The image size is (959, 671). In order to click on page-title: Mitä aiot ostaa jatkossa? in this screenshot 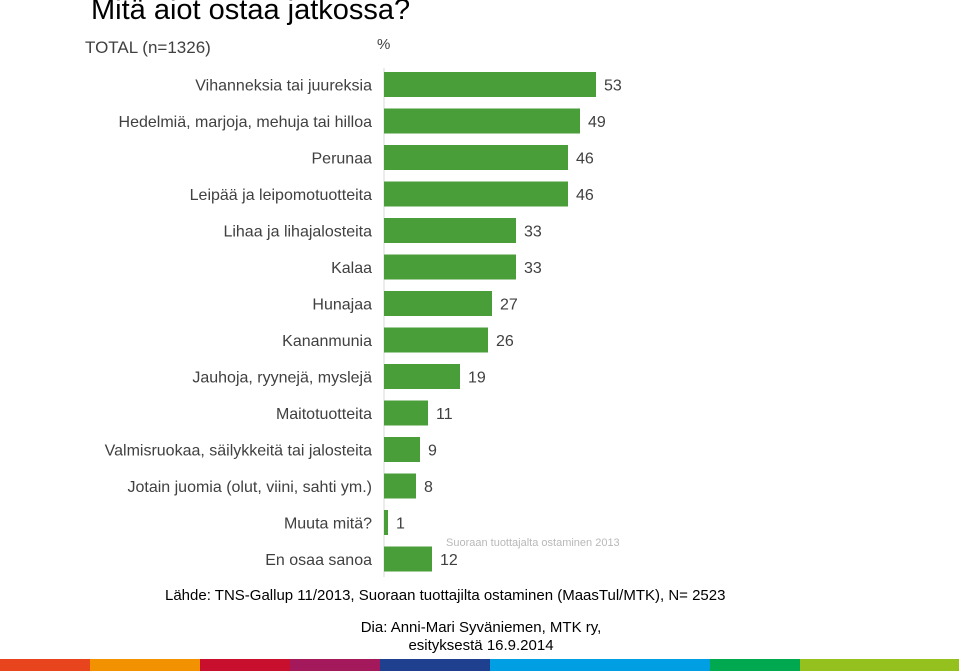, I will do `click(251, 13)`.